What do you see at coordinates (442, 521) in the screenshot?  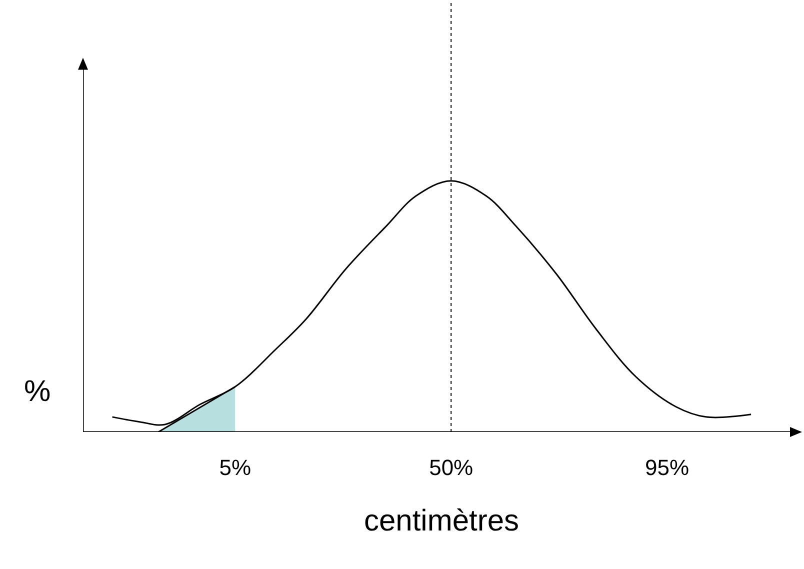 I see `x-axis-title: centimètres` at bounding box center [442, 521].